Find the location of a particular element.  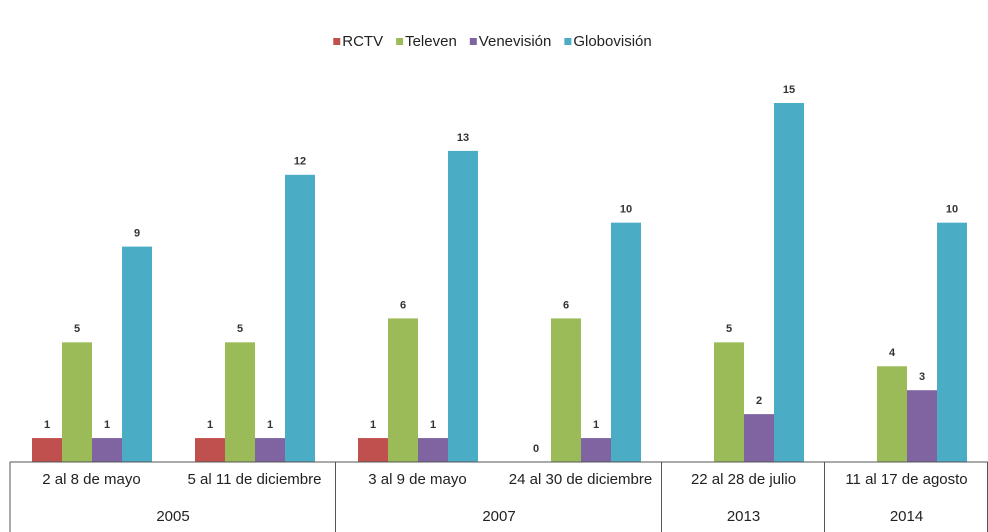

value-label: 12 is located at coordinates (300, 162).